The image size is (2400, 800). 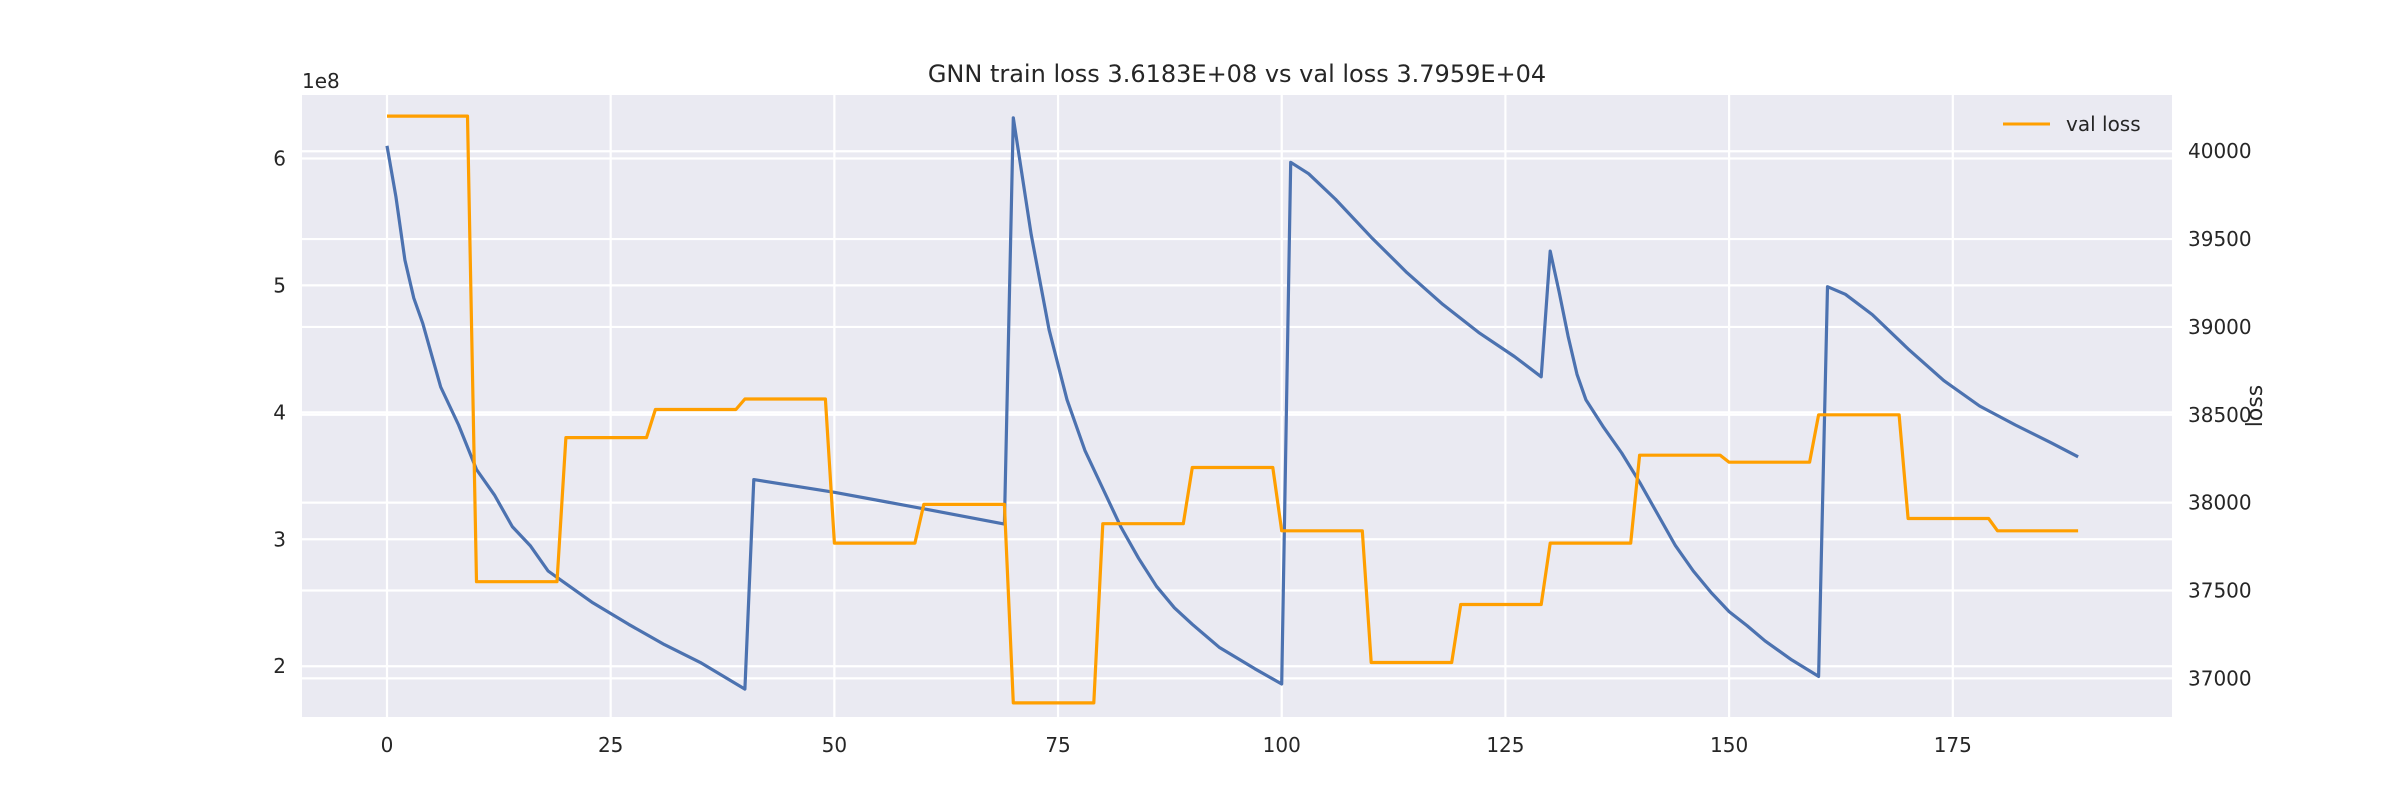 What do you see at coordinates (2220, 678) in the screenshot?
I see `right-tick-label: 37000` at bounding box center [2220, 678].